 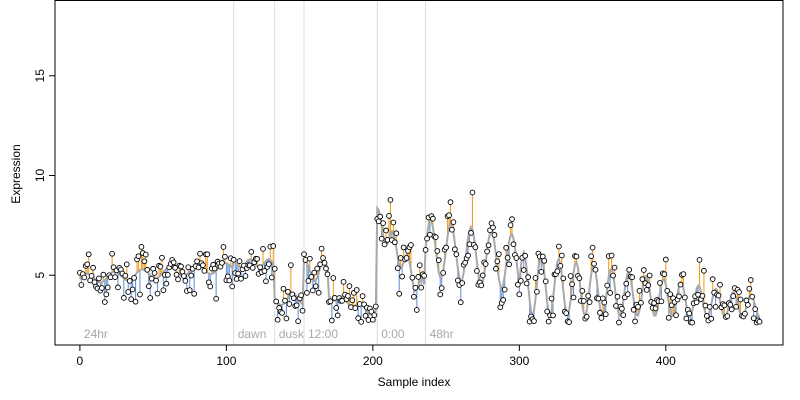 I want to click on x-tick-label: 0, so click(x=80, y=361).